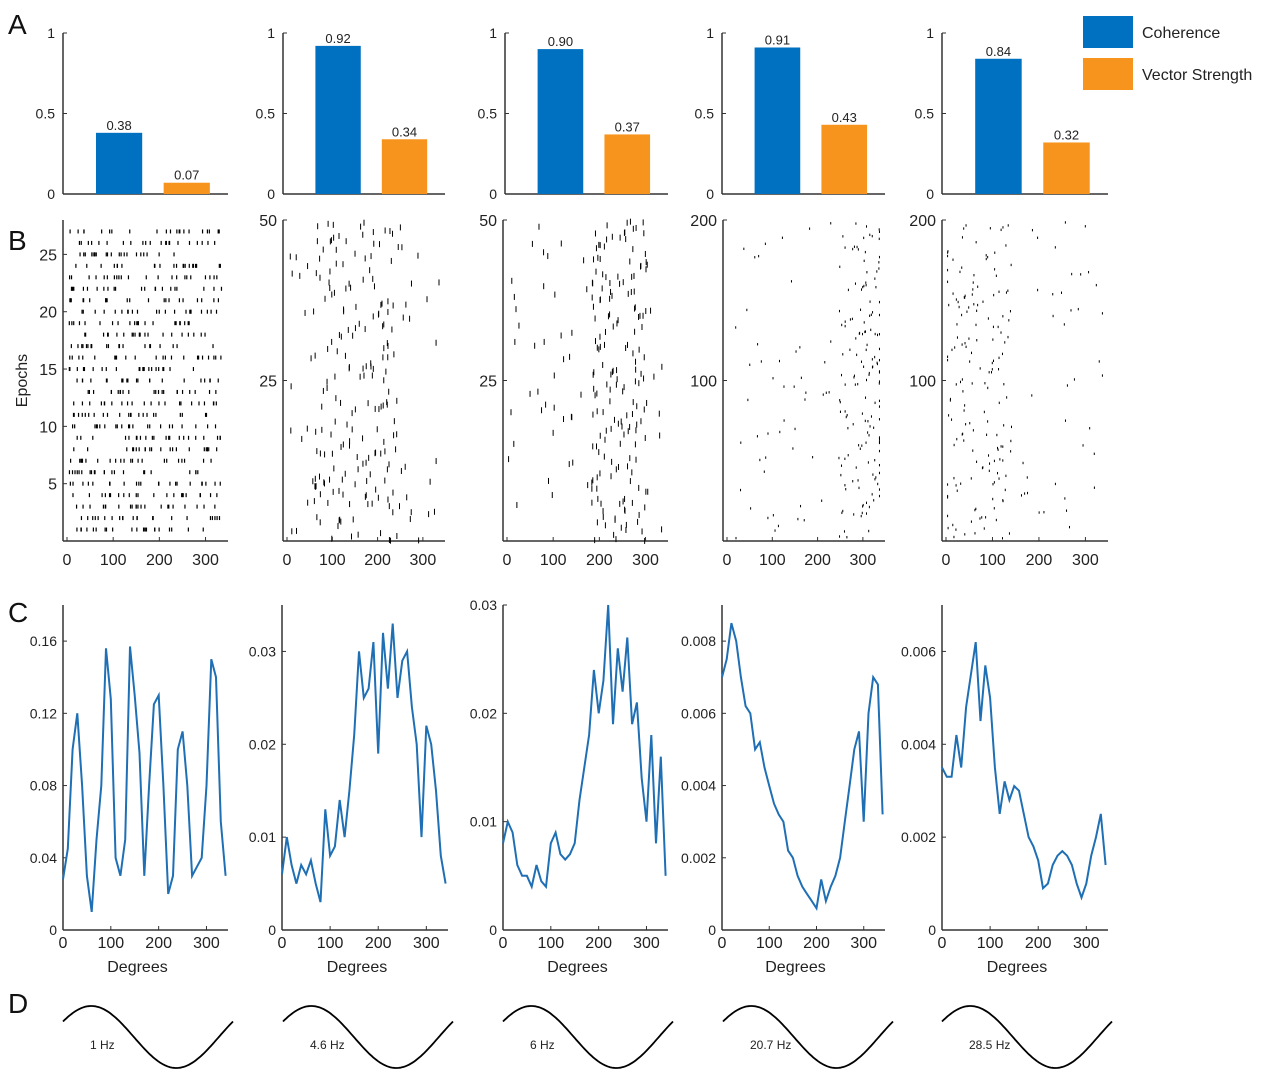 This screenshot has height=1070, width=1287. What do you see at coordinates (48, 370) in the screenshot?
I see `y-tick-label: 15` at bounding box center [48, 370].